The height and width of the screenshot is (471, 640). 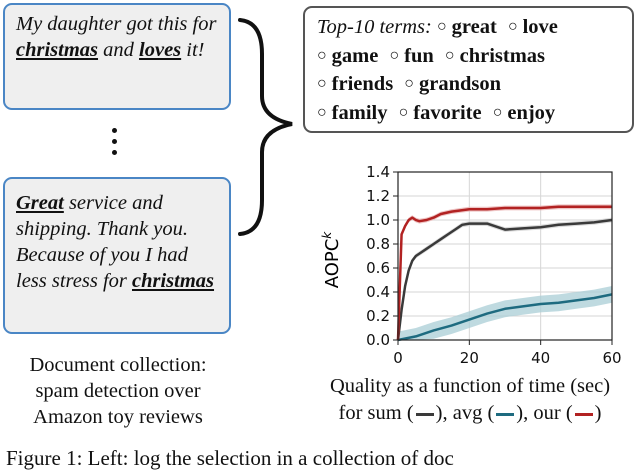 I want to click on legend-avg-swatch, so click(x=505, y=414).